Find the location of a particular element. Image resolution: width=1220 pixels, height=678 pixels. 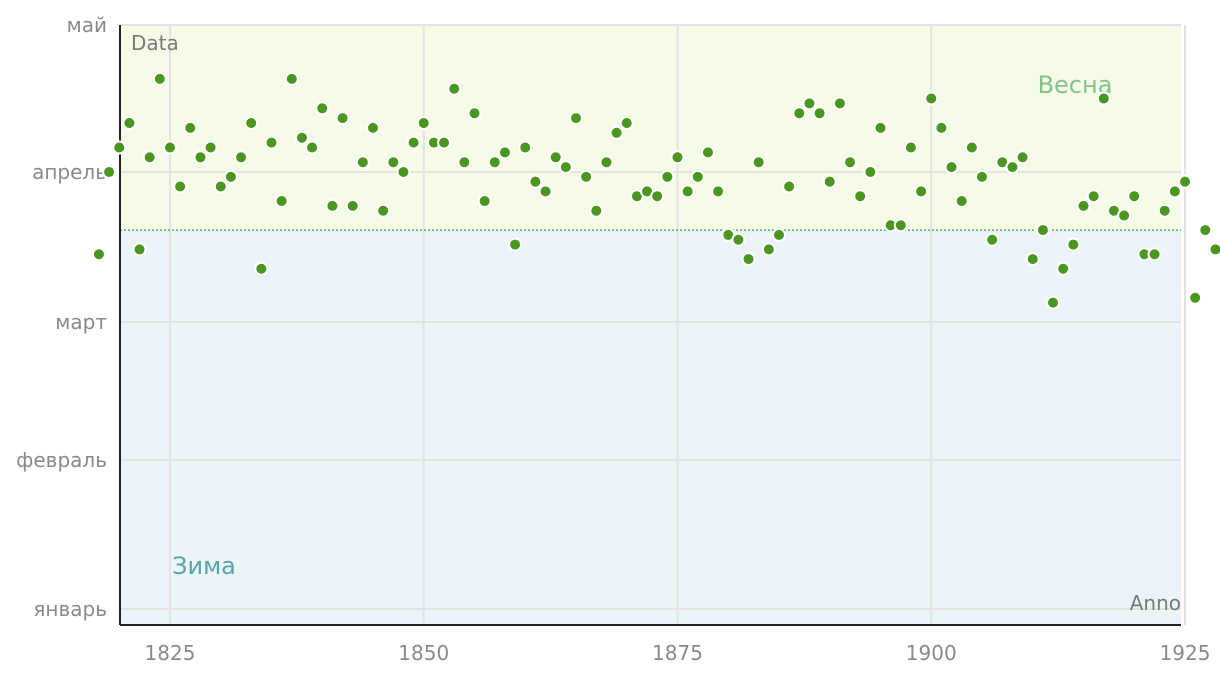

x-axis-title: Anno is located at coordinates (1155, 603).